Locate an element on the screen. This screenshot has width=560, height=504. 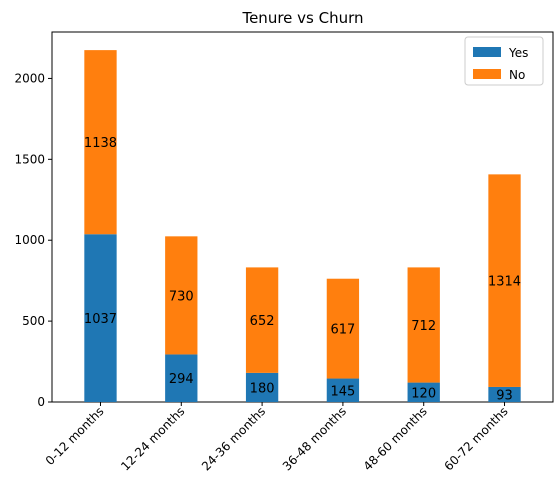
x-tick-label: 36-48 months is located at coordinates (314, 438).